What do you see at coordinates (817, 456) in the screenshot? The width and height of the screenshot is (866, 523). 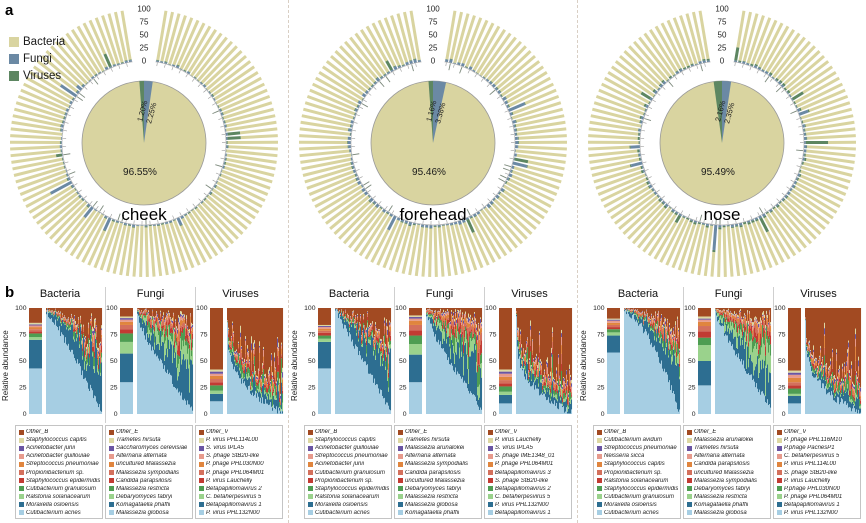 I see `species-legend-item: C. betaherpesvirus 5` at bounding box center [817, 456].